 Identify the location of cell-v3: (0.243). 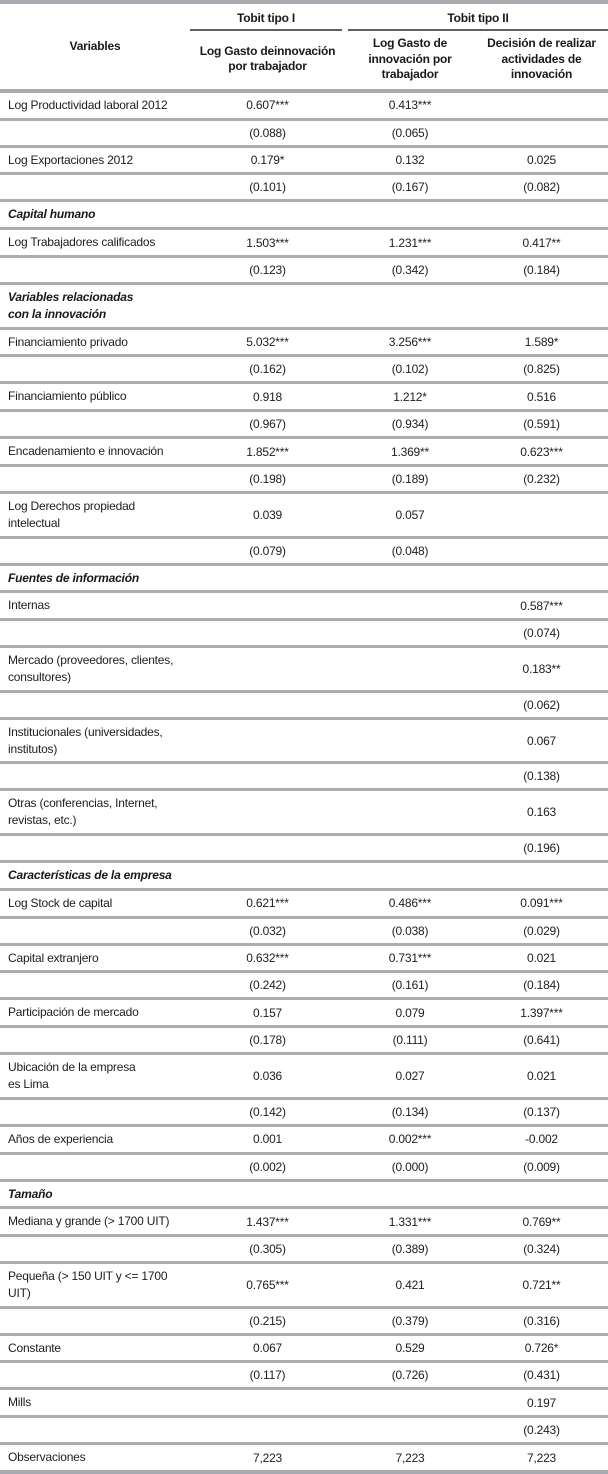
(541, 1430).